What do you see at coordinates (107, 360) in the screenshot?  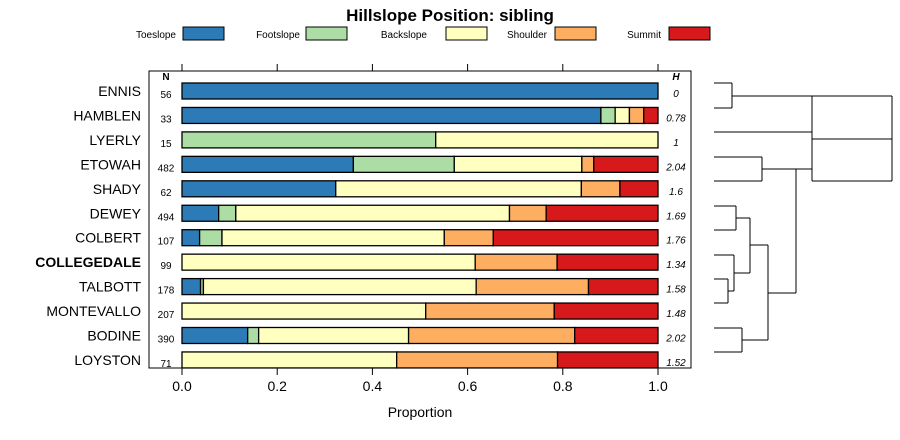 I see `row-label: LOYSTON` at bounding box center [107, 360].